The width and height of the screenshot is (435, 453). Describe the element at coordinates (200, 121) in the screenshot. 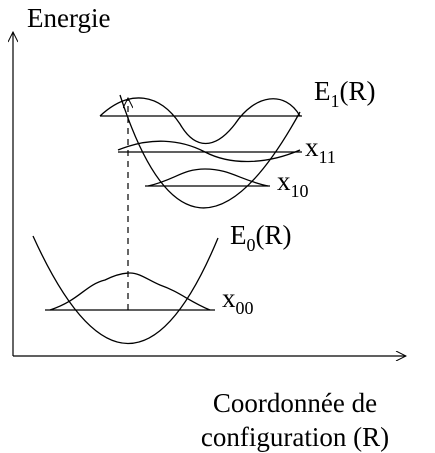

I see `wavefunction-e1` at that location.